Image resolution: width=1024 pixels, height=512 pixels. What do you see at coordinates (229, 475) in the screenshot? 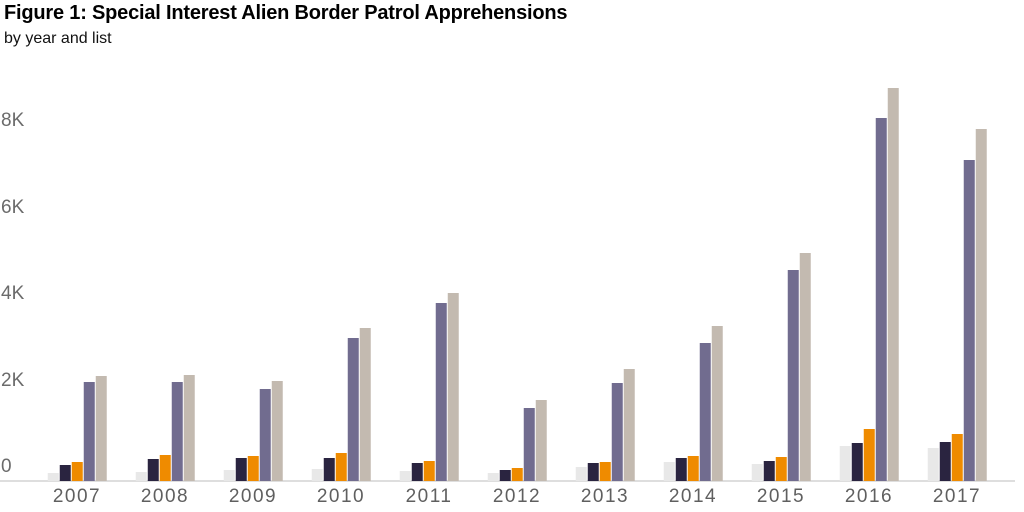
I see `bar-2009-series-1-light-gray` at bounding box center [229, 475].